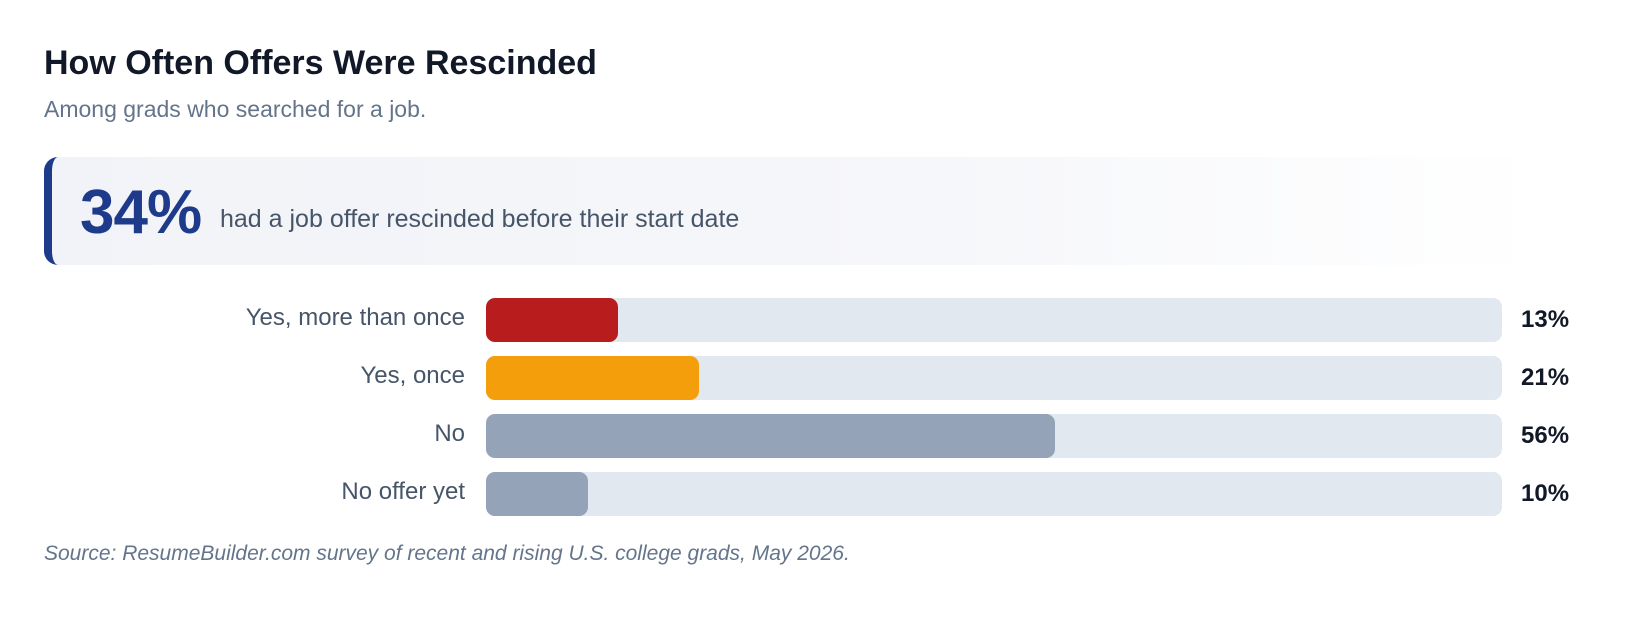 This screenshot has height=624, width=1648. What do you see at coordinates (1545, 493) in the screenshot?
I see `bar-value-label: 10%` at bounding box center [1545, 493].